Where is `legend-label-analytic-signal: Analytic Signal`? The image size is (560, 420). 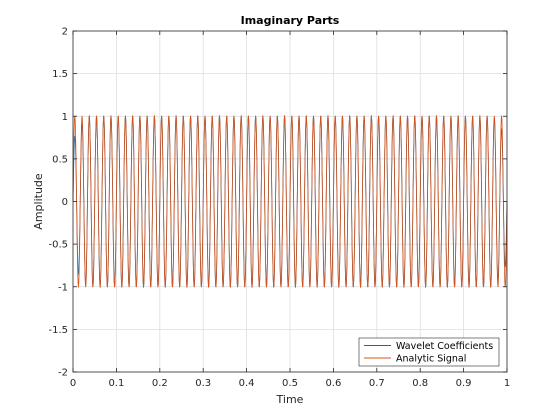 legend-label-analytic-signal: Analytic Signal is located at coordinates (431, 359).